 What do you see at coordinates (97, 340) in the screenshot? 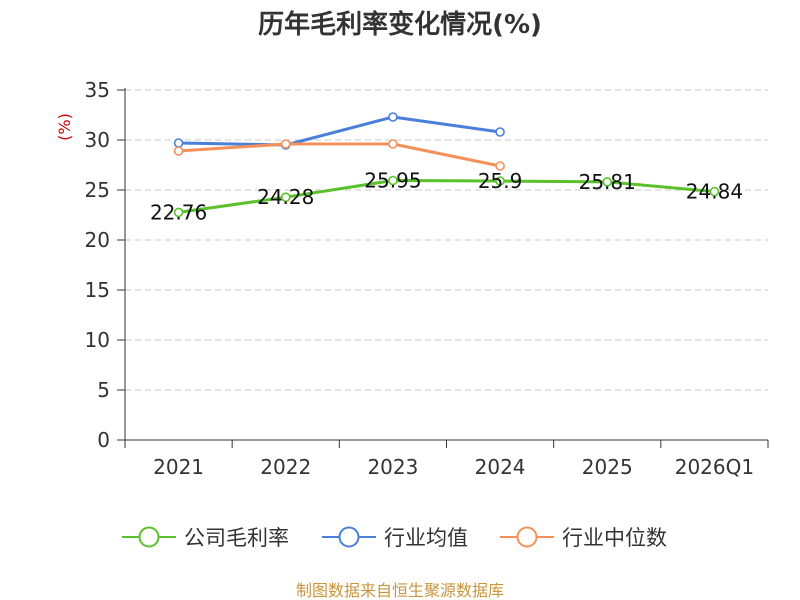
I see `y-tick-label: 10` at bounding box center [97, 340].